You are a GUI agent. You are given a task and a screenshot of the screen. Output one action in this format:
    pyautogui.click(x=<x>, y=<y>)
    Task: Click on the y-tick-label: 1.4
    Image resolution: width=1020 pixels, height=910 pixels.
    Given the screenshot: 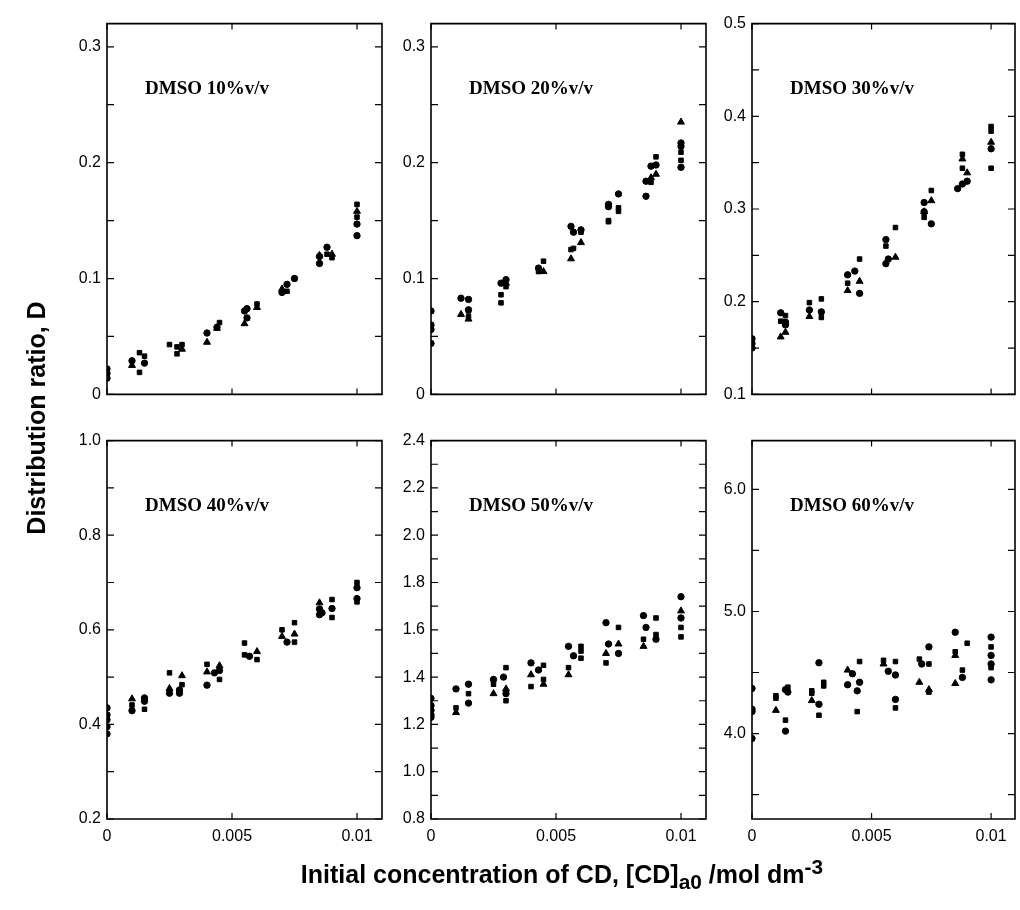 What is the action you would take?
    pyautogui.click(x=414, y=676)
    